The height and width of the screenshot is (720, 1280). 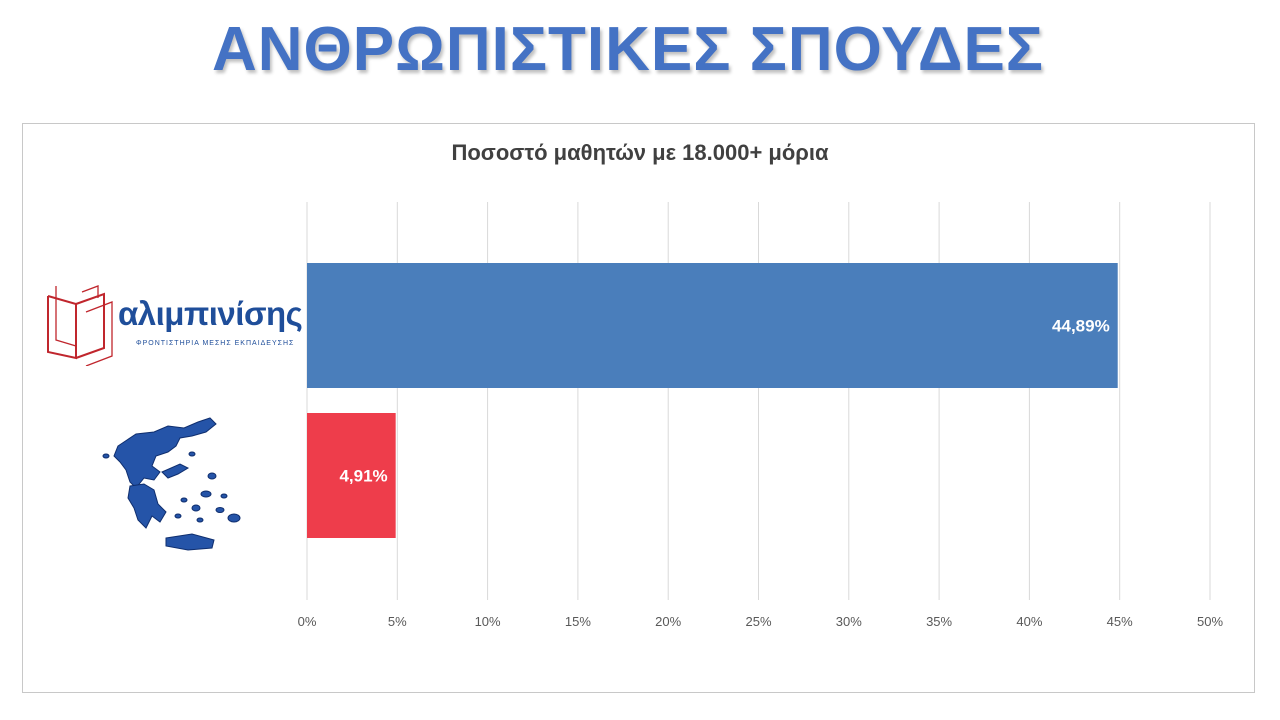 What do you see at coordinates (1120, 621) in the screenshot?
I see `x-tick-label: 45%` at bounding box center [1120, 621].